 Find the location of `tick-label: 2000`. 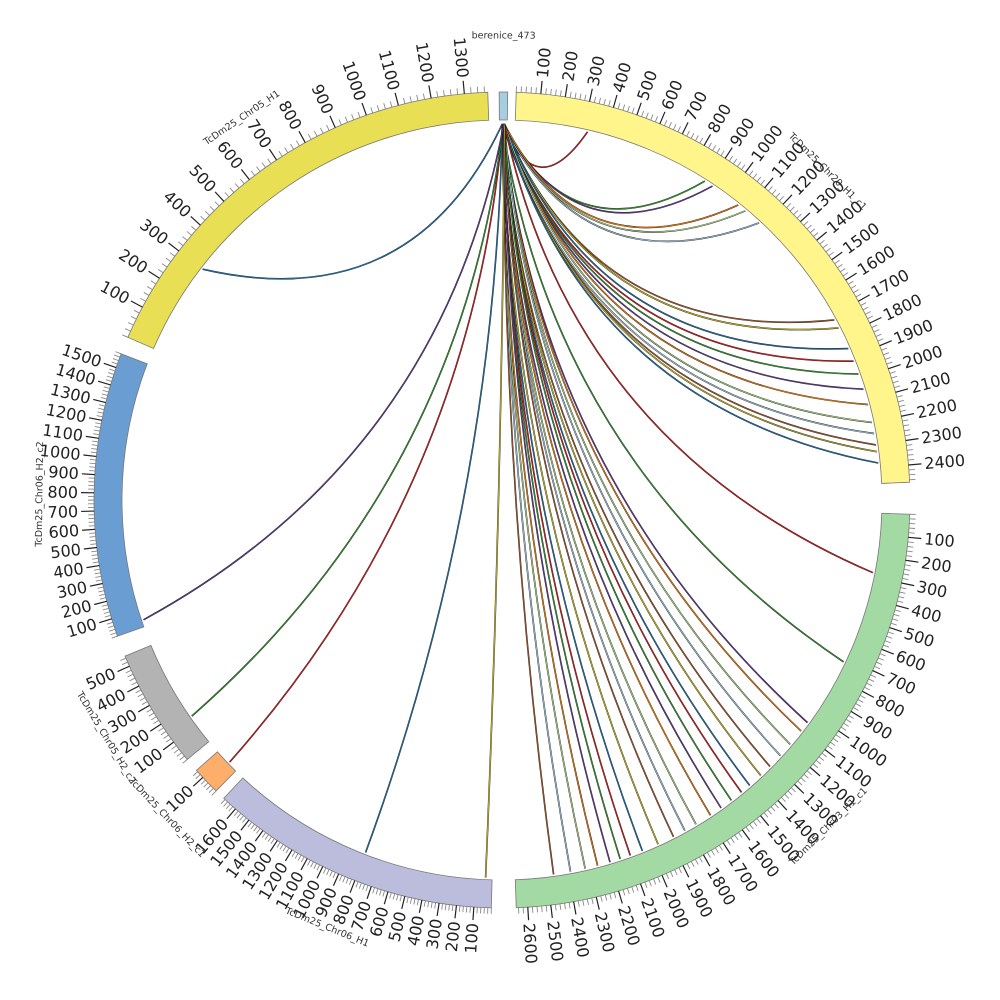

tick-label: 2000 is located at coordinates (922, 356).